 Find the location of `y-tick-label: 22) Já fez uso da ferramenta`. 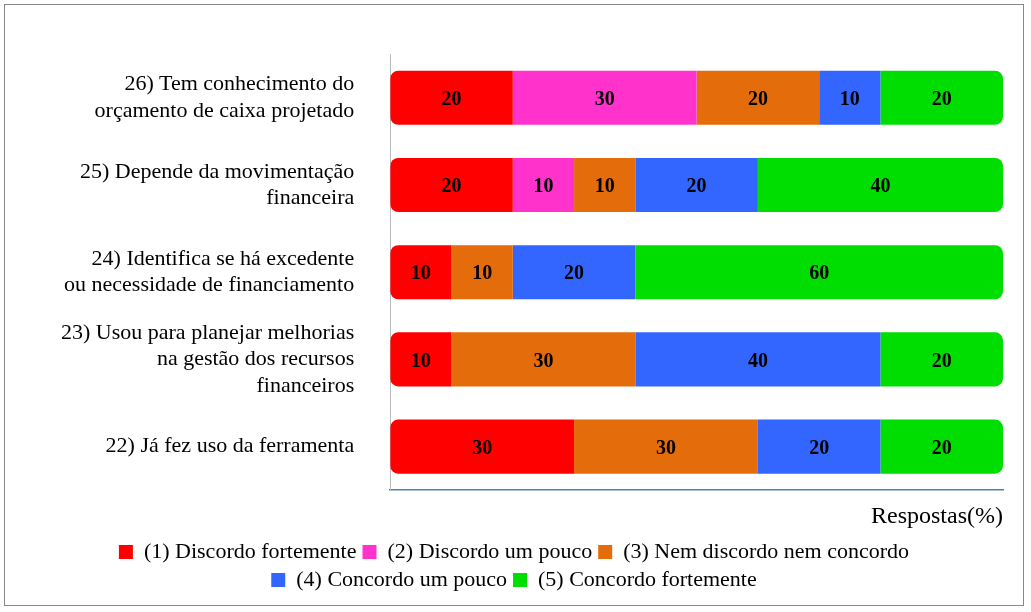

y-tick-label: 22) Já fez uso da ferramenta is located at coordinates (230, 445).